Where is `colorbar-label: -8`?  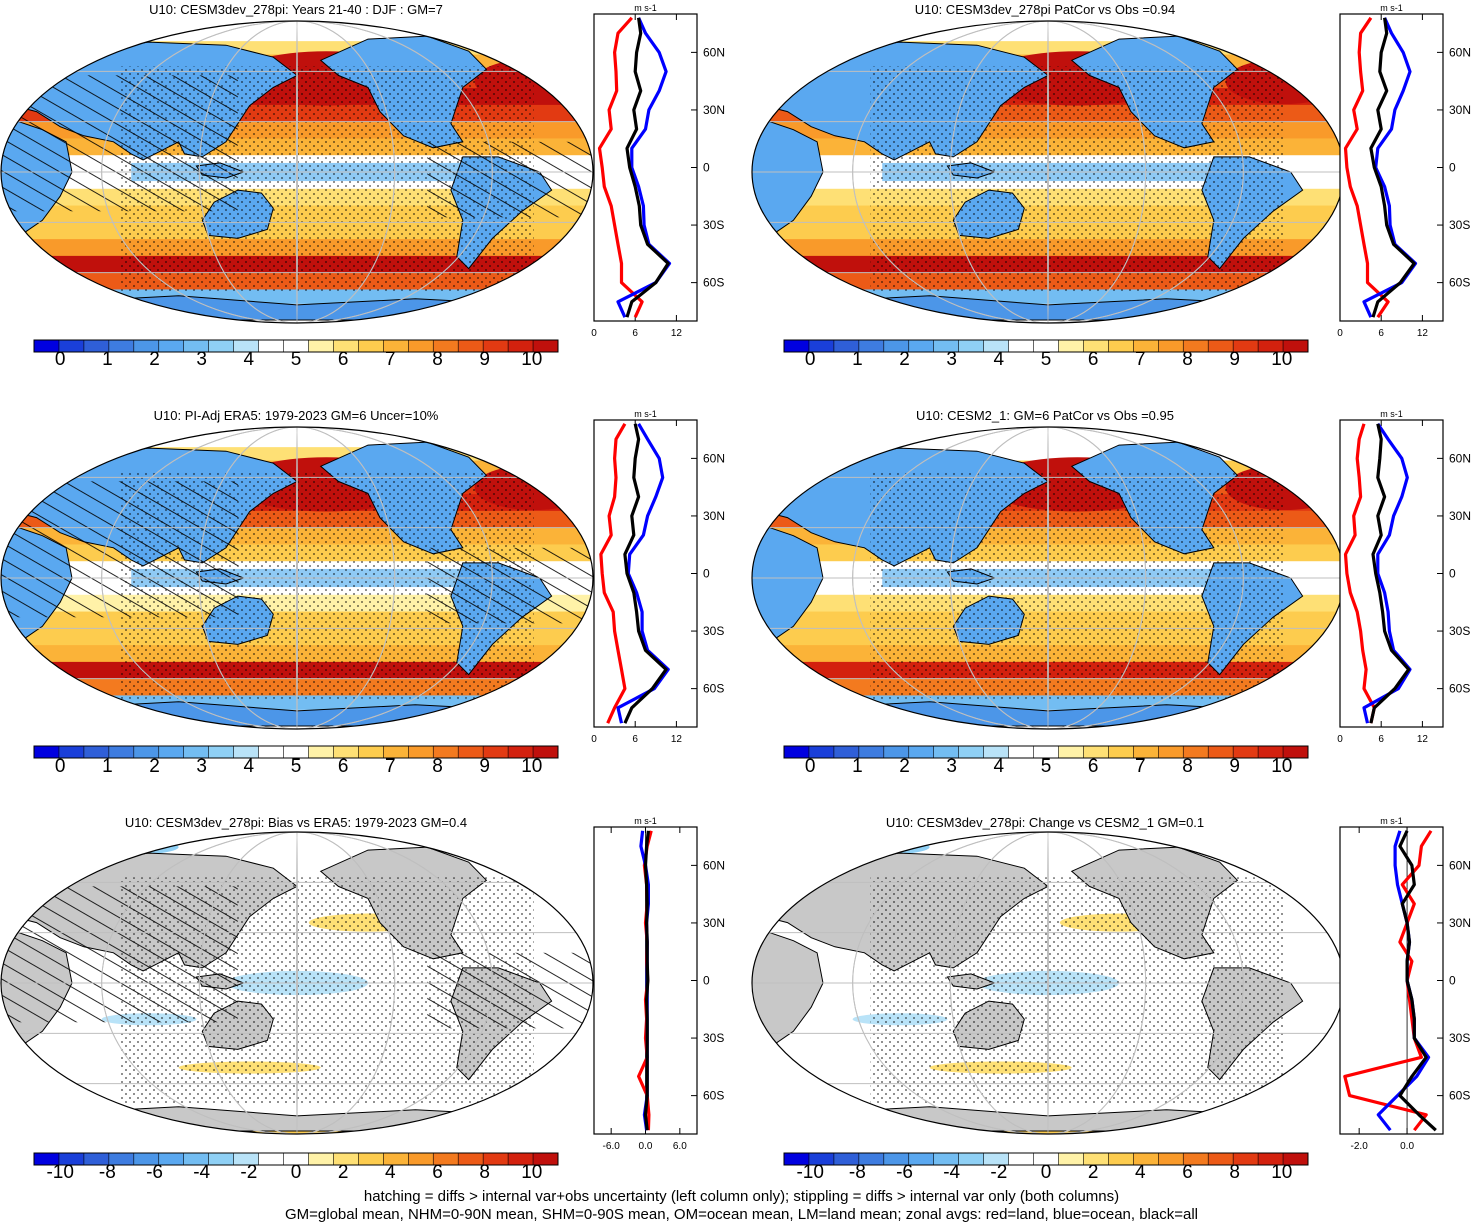
colorbar-label: -8 is located at coordinates (857, 1172).